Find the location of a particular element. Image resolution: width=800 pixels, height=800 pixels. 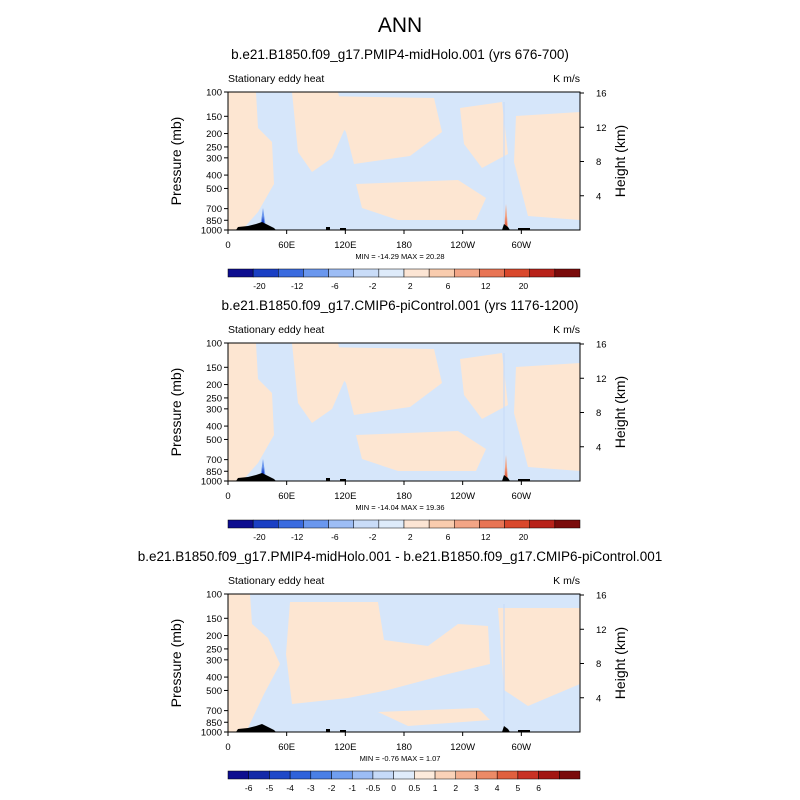

colorbar-label: 0 is located at coordinates (393, 788).